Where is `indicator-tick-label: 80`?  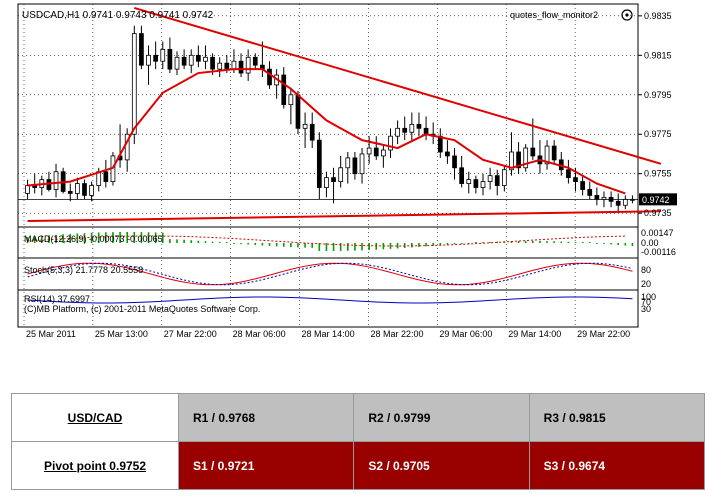
indicator-tick-label: 80 is located at coordinates (646, 270).